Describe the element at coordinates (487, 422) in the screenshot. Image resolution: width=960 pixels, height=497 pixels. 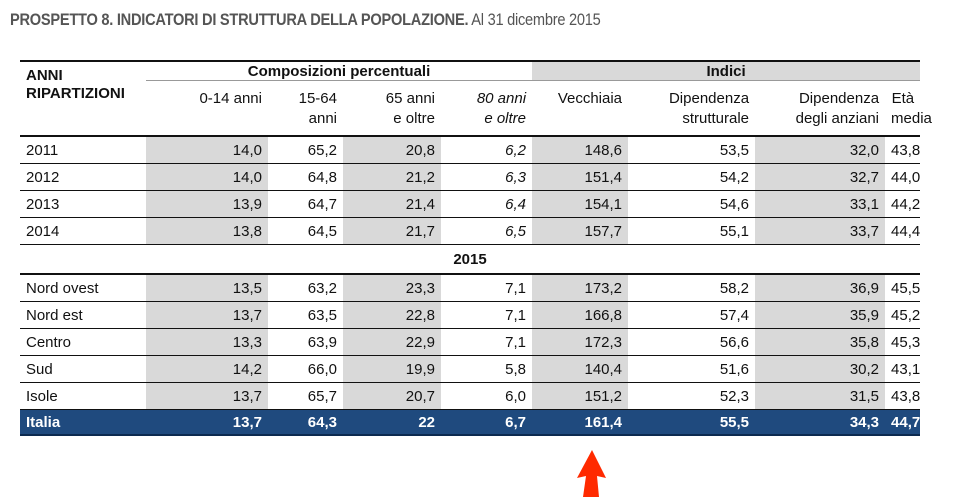
I see `cell: 6,7` at that location.